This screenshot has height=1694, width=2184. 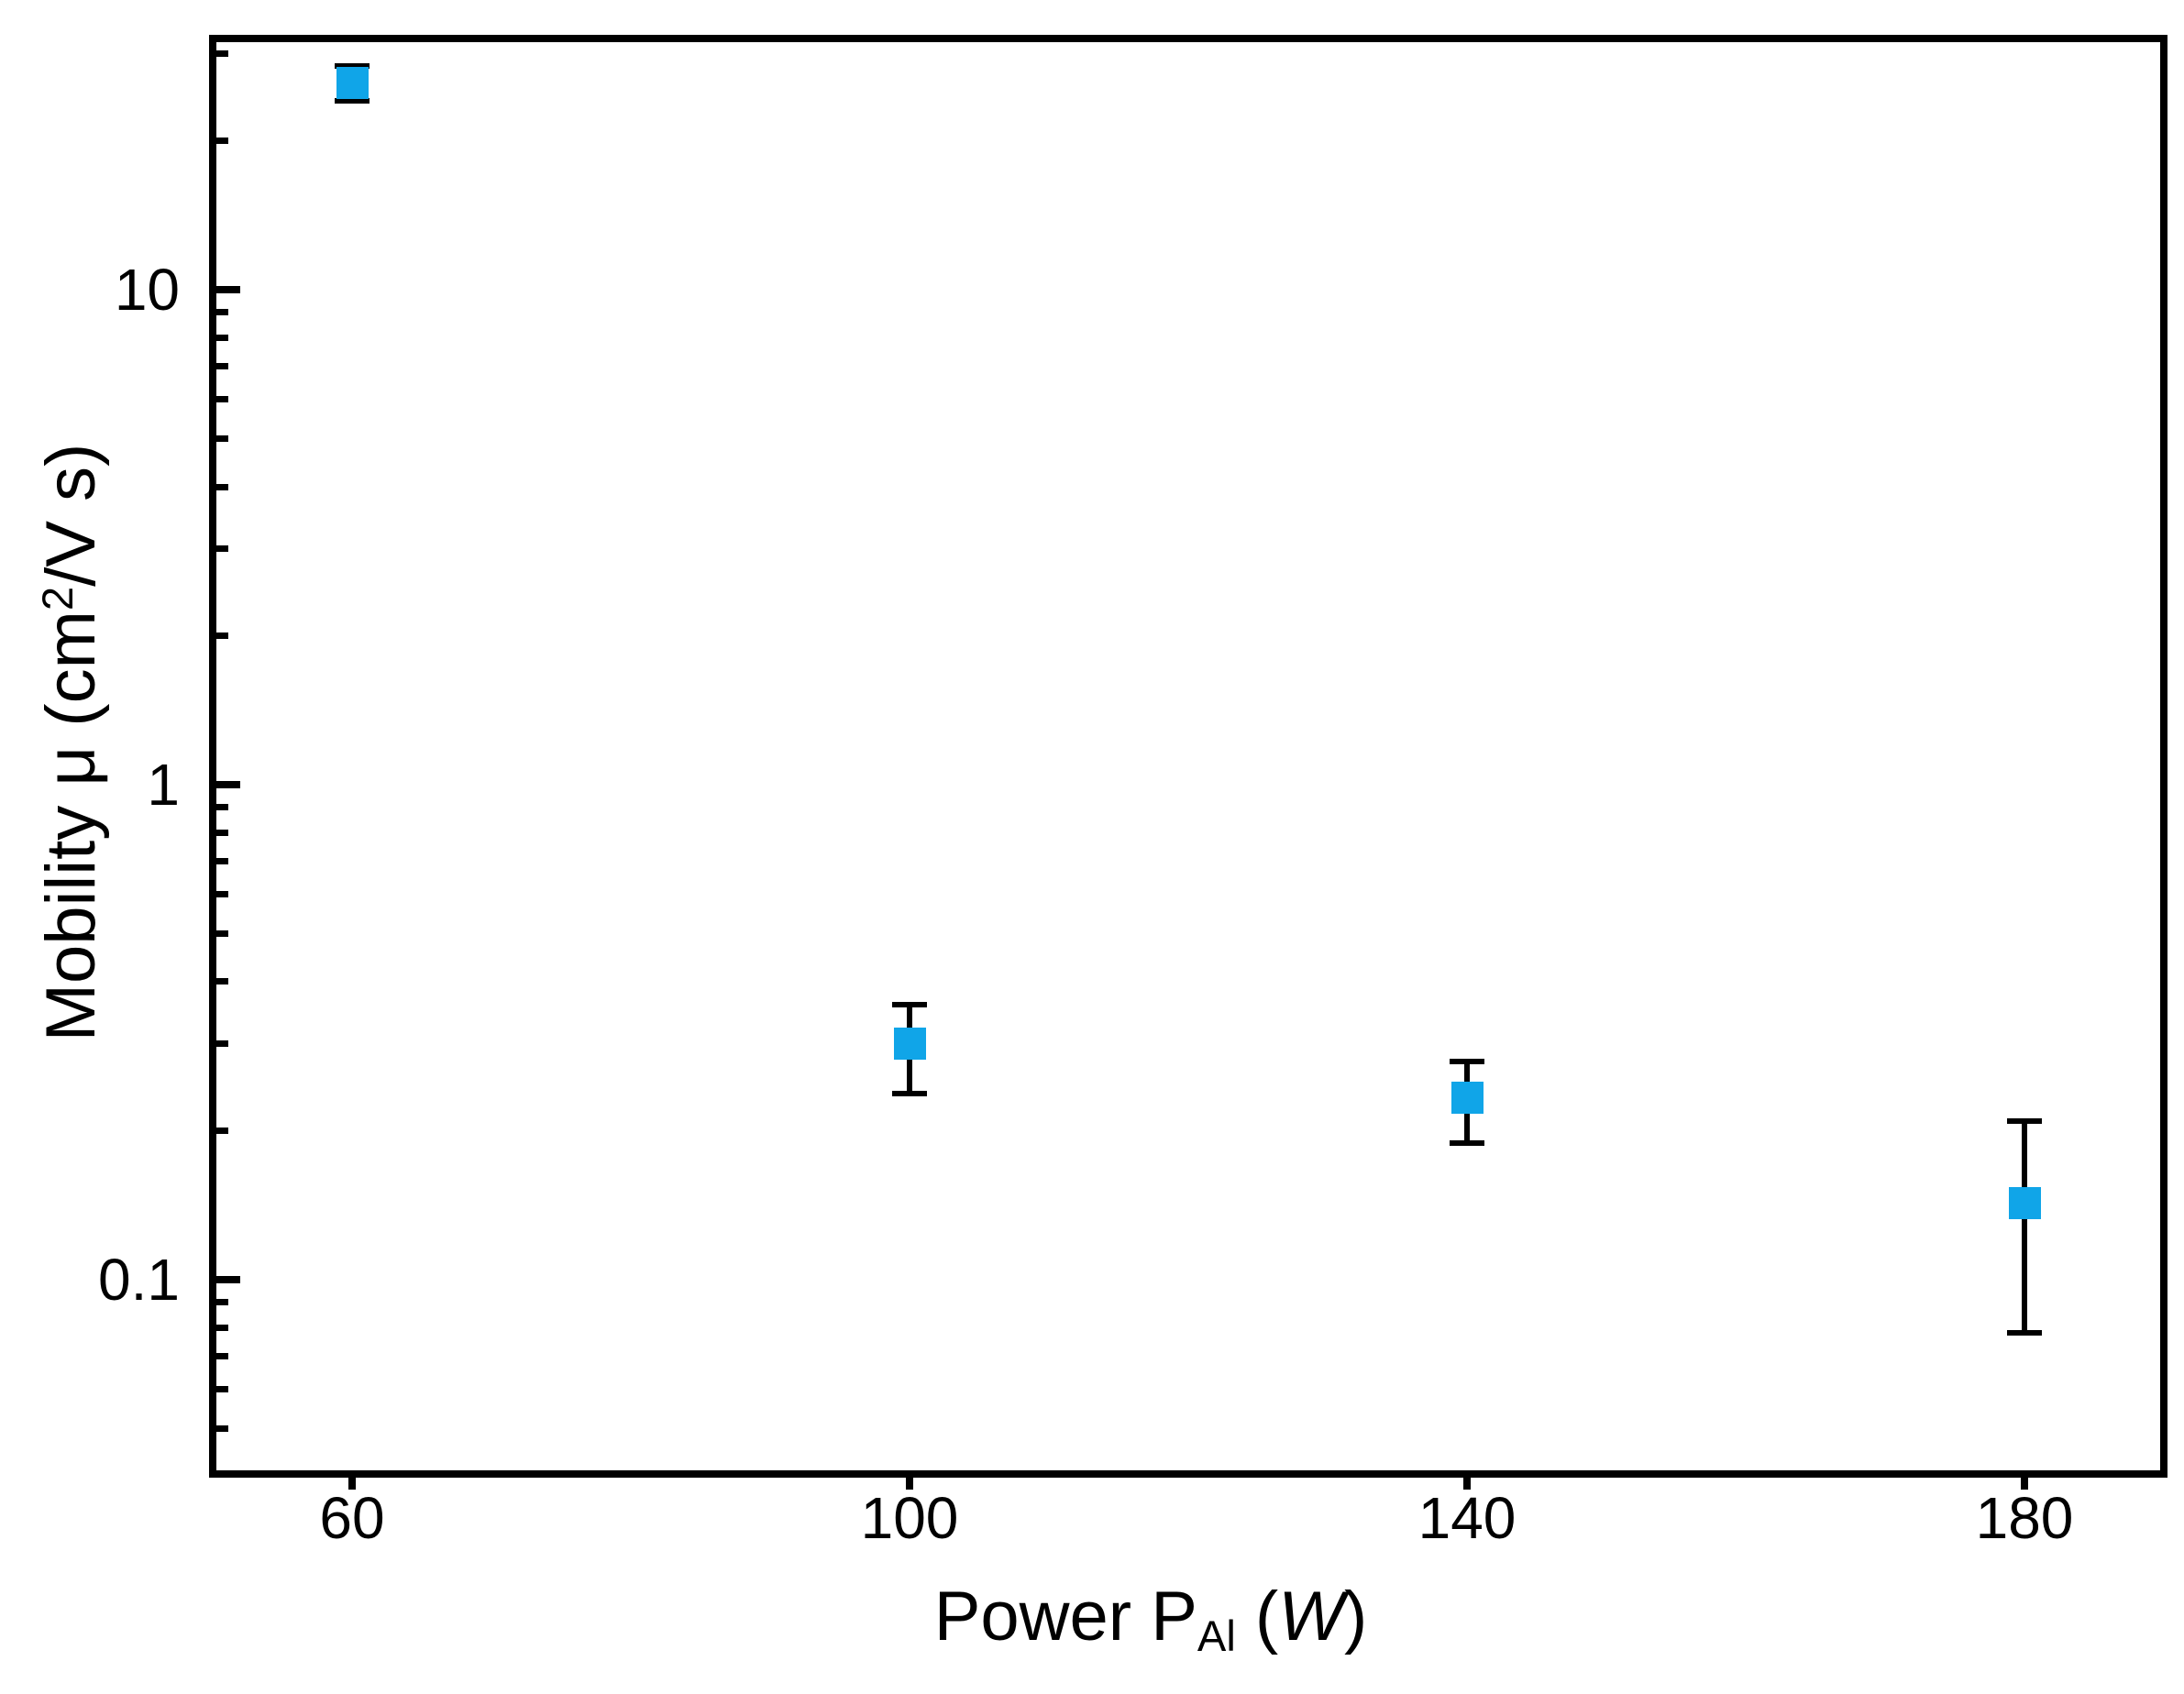 I want to click on axis-title-segment: ), so click(x=1355, y=1617).